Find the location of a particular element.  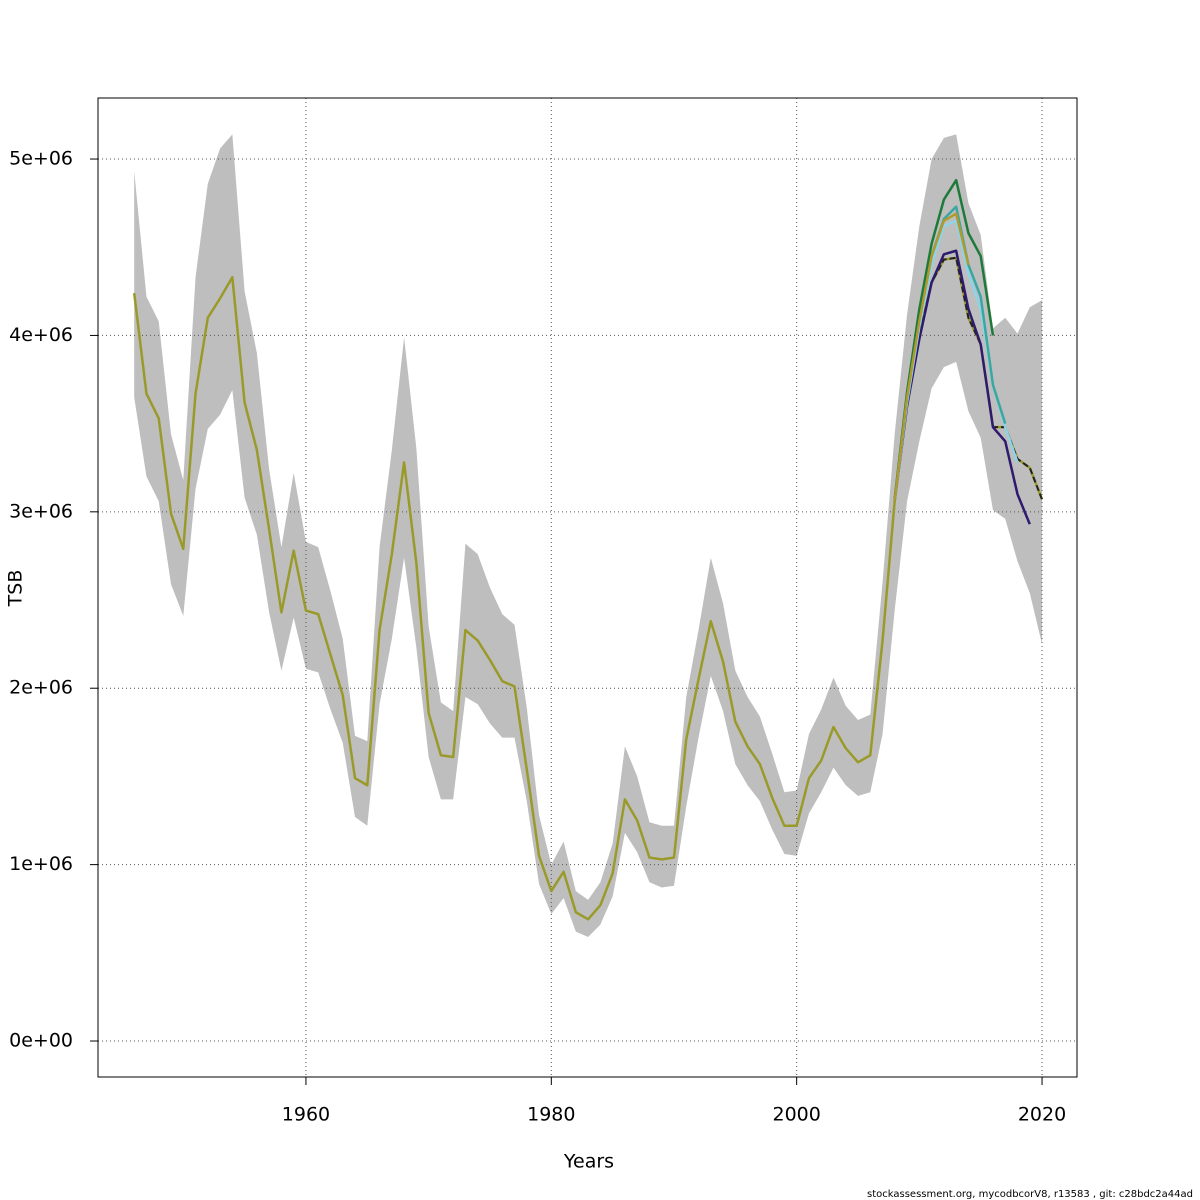

y-tick-label: 3e+06 is located at coordinates (41, 511).